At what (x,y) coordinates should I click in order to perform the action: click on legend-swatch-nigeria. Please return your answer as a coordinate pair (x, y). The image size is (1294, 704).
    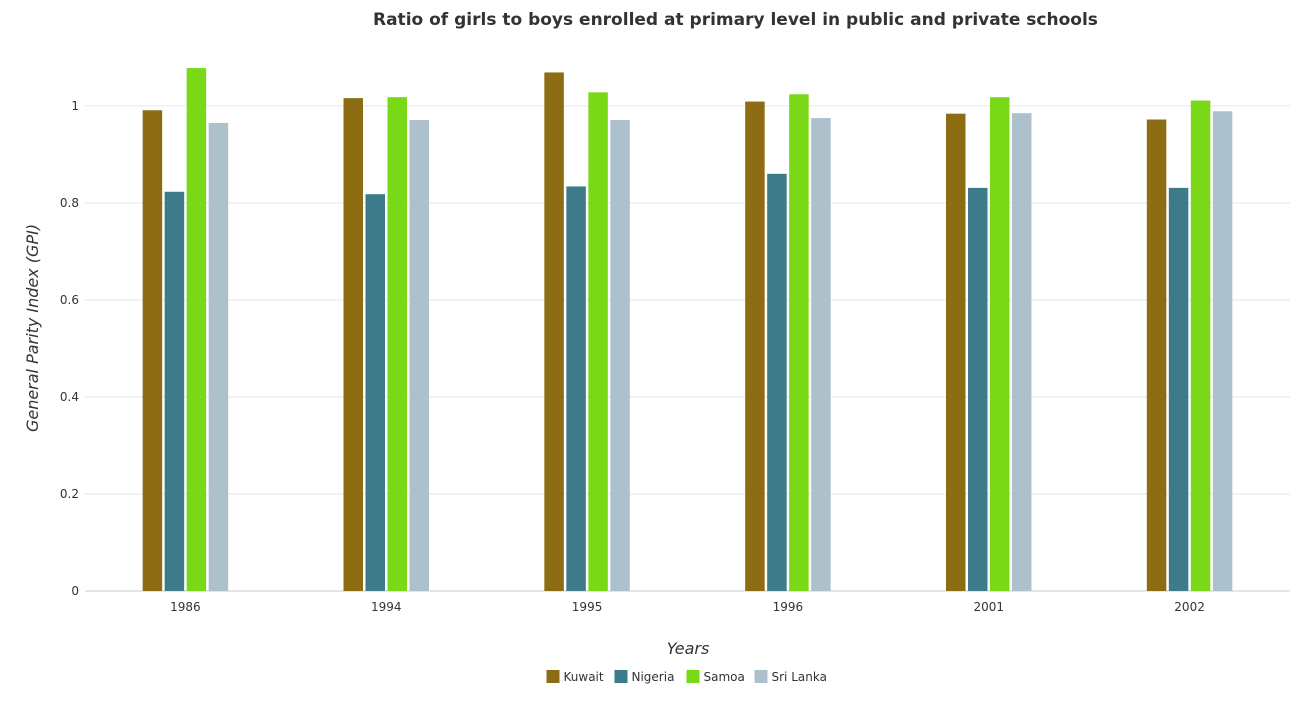
    Looking at the image, I should click on (621, 676).